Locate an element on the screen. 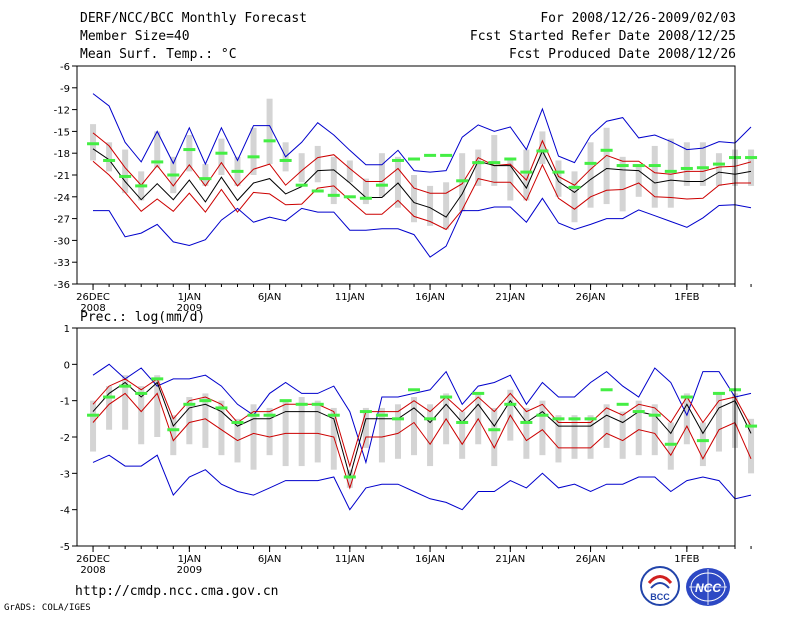  chart-title: DERF/NCC/BCC Monthly Forecast is located at coordinates (193, 18).